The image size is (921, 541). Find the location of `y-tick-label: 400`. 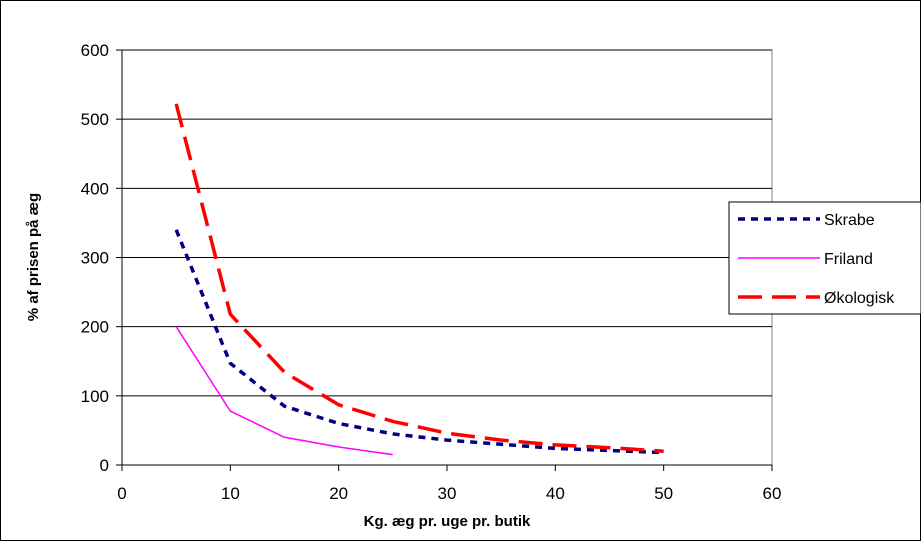

y-tick-label: 400 is located at coordinates (95, 188).